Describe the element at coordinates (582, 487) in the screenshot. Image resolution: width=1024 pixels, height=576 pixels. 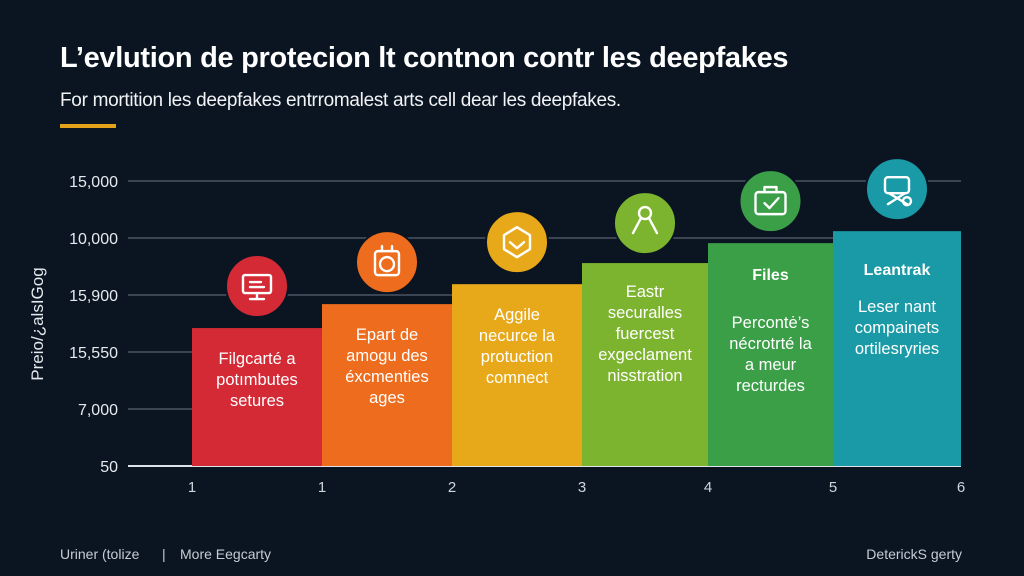
I see `x-tick-label: 3` at that location.